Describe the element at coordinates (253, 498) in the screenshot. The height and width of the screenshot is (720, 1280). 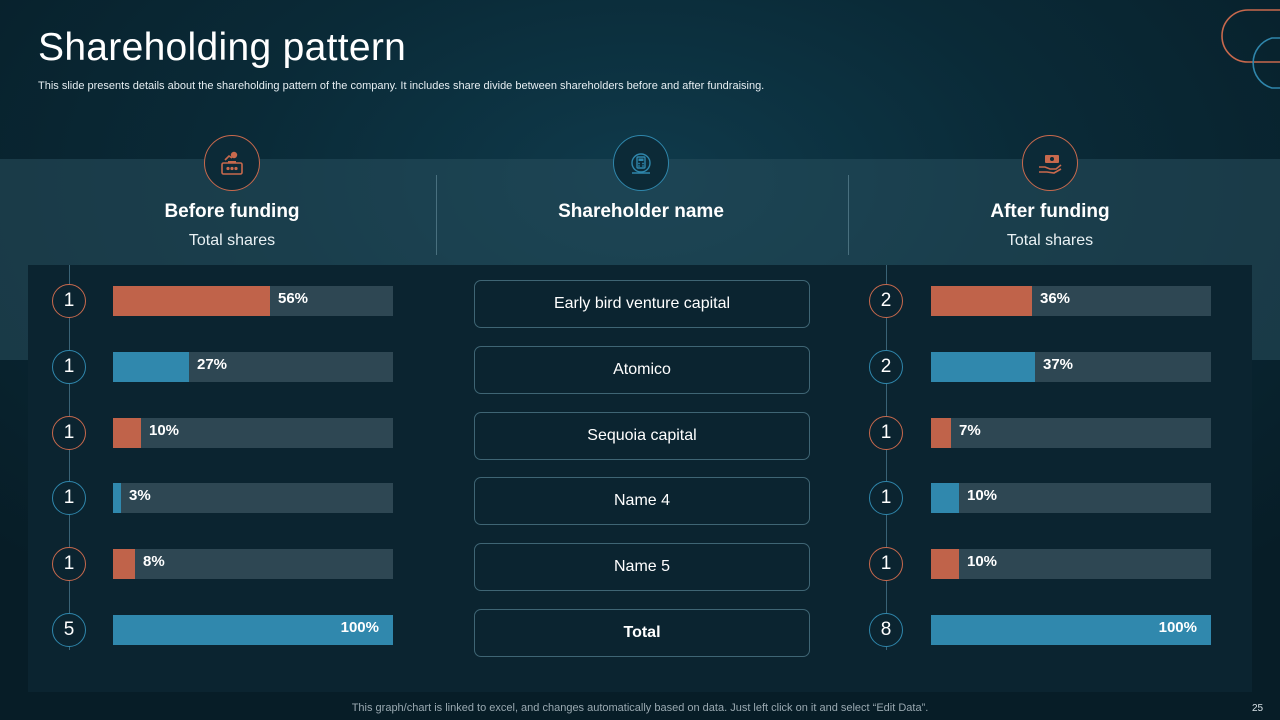
I see `before-bar-track: 3%` at that location.